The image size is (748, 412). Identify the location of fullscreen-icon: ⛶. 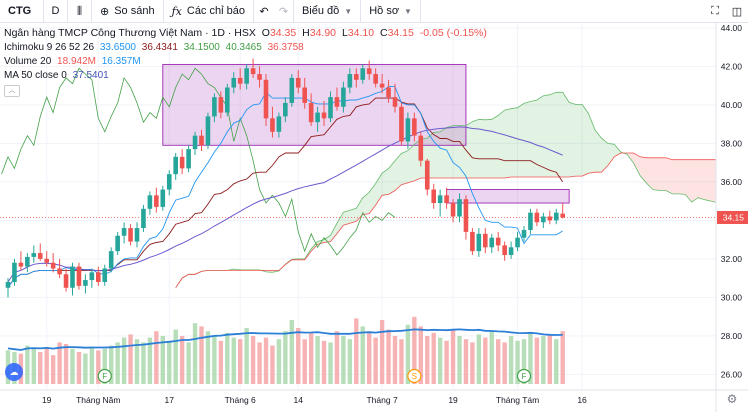
(715, 10).